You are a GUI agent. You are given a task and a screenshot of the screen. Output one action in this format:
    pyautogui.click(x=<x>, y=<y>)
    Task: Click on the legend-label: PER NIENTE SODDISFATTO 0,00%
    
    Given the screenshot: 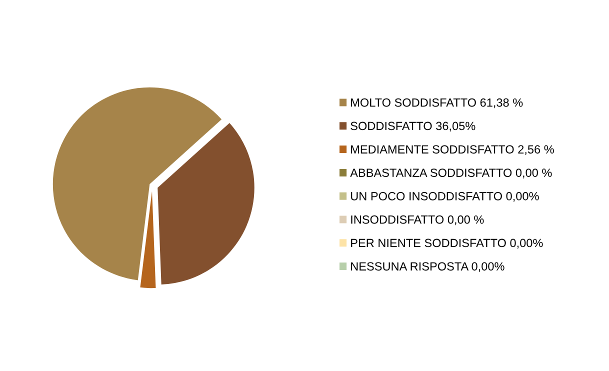 What is the action you would take?
    pyautogui.click(x=447, y=243)
    